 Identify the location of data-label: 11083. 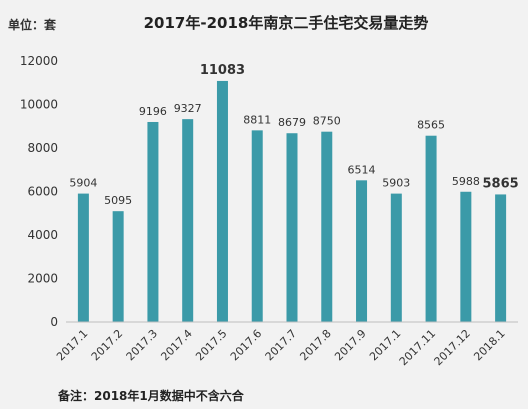
(222, 70).